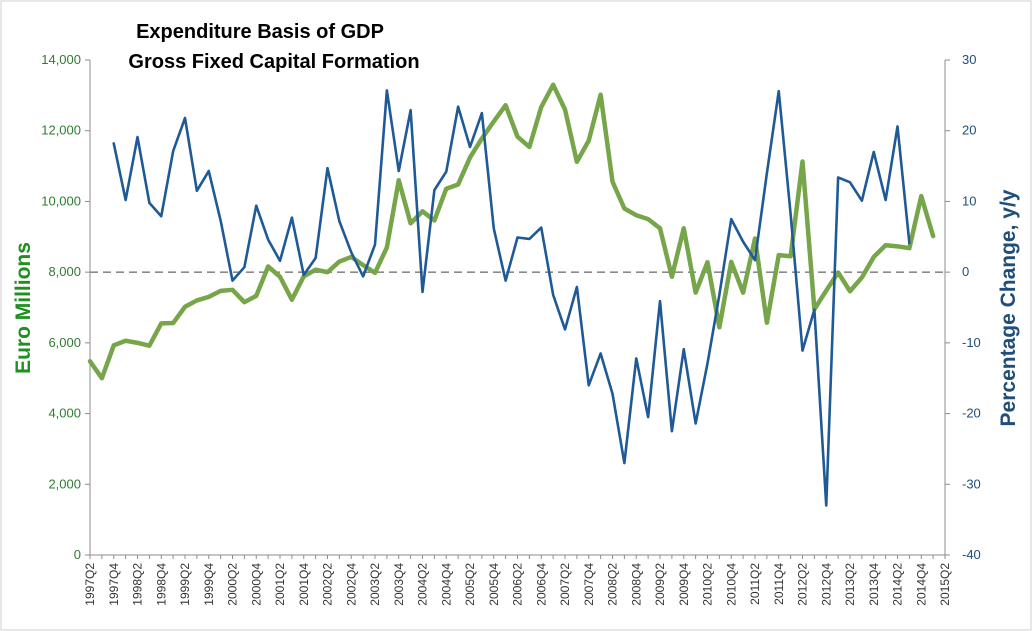 Image resolution: width=1032 pixels, height=631 pixels. I want to click on y-axis-right-title: Percentage Change, y/y, so click(1008, 307).